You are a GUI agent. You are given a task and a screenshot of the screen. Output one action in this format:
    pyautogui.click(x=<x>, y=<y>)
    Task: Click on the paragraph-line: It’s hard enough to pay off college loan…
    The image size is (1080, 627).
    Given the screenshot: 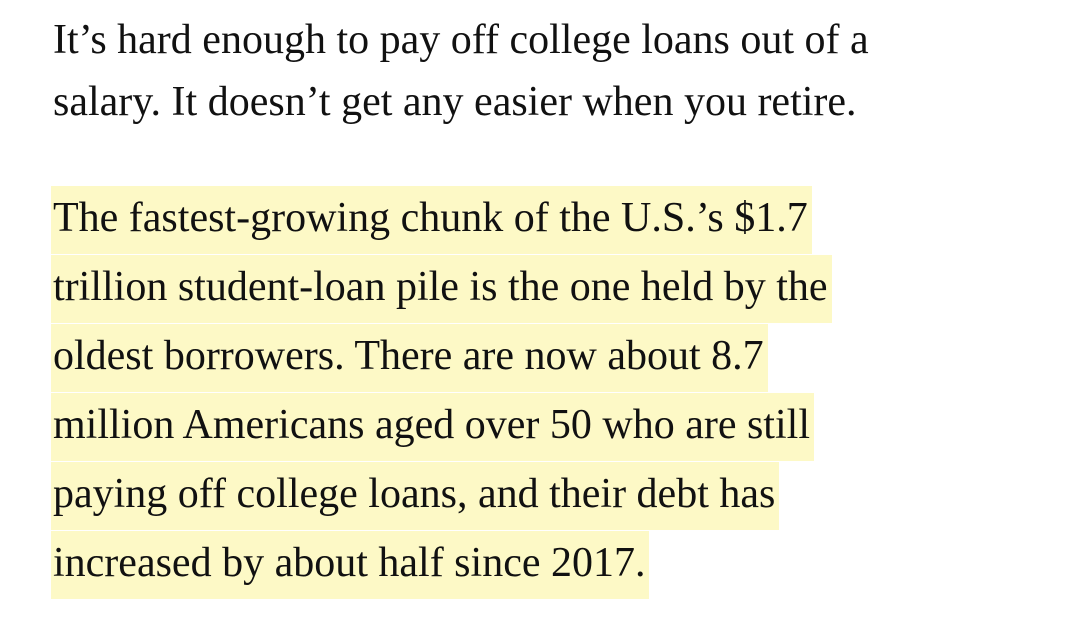 What is the action you would take?
    pyautogui.click(x=461, y=40)
    